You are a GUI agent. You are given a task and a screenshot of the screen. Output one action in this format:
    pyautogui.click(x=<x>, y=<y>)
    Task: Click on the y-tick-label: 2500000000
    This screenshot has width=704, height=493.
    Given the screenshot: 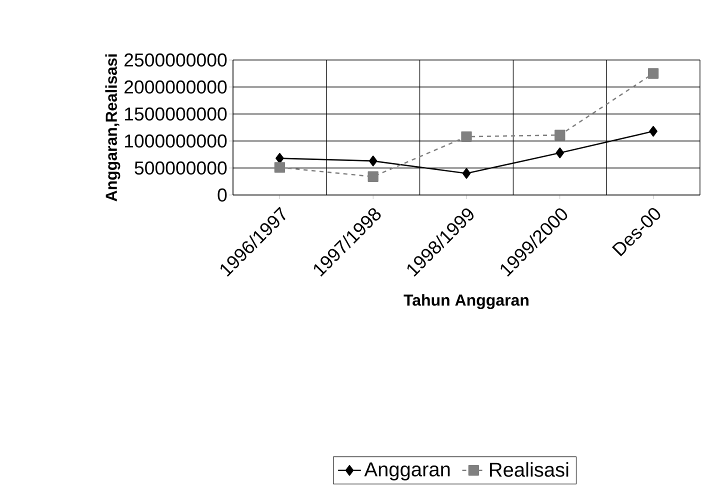 What is the action you would take?
    pyautogui.click(x=175, y=60)
    